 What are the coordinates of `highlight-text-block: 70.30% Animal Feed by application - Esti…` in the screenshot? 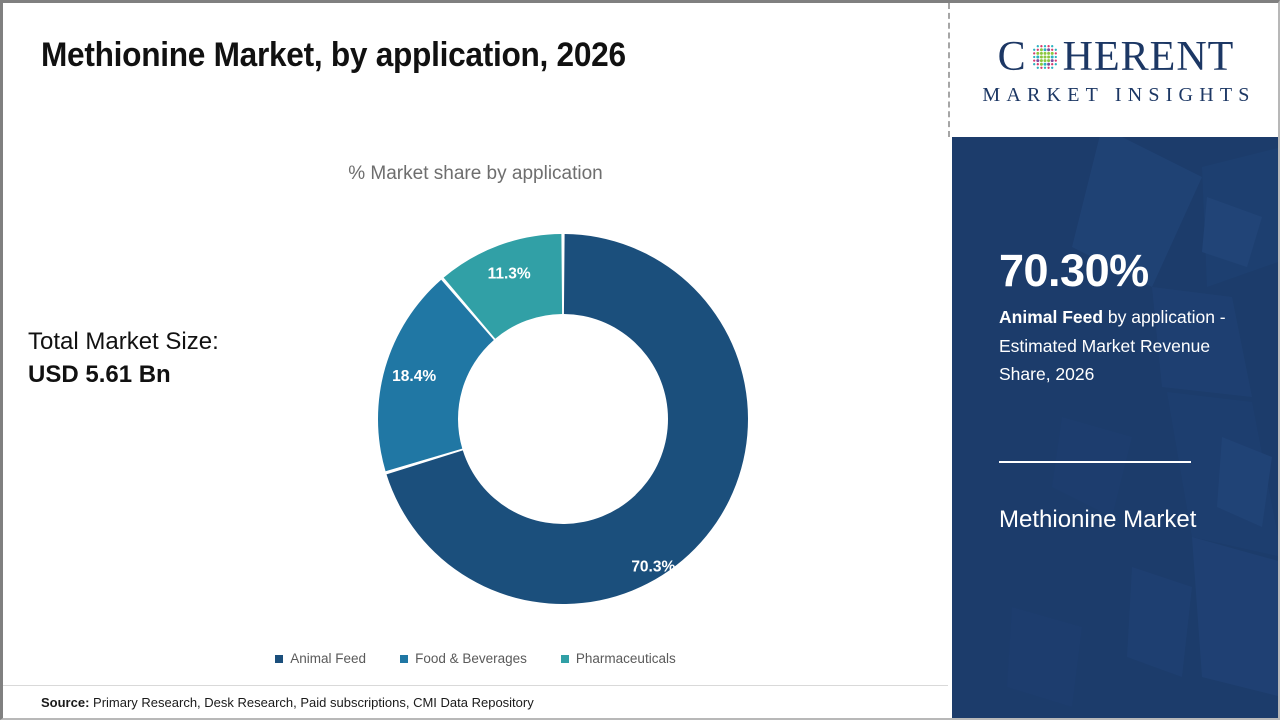 It's located at (1124, 317).